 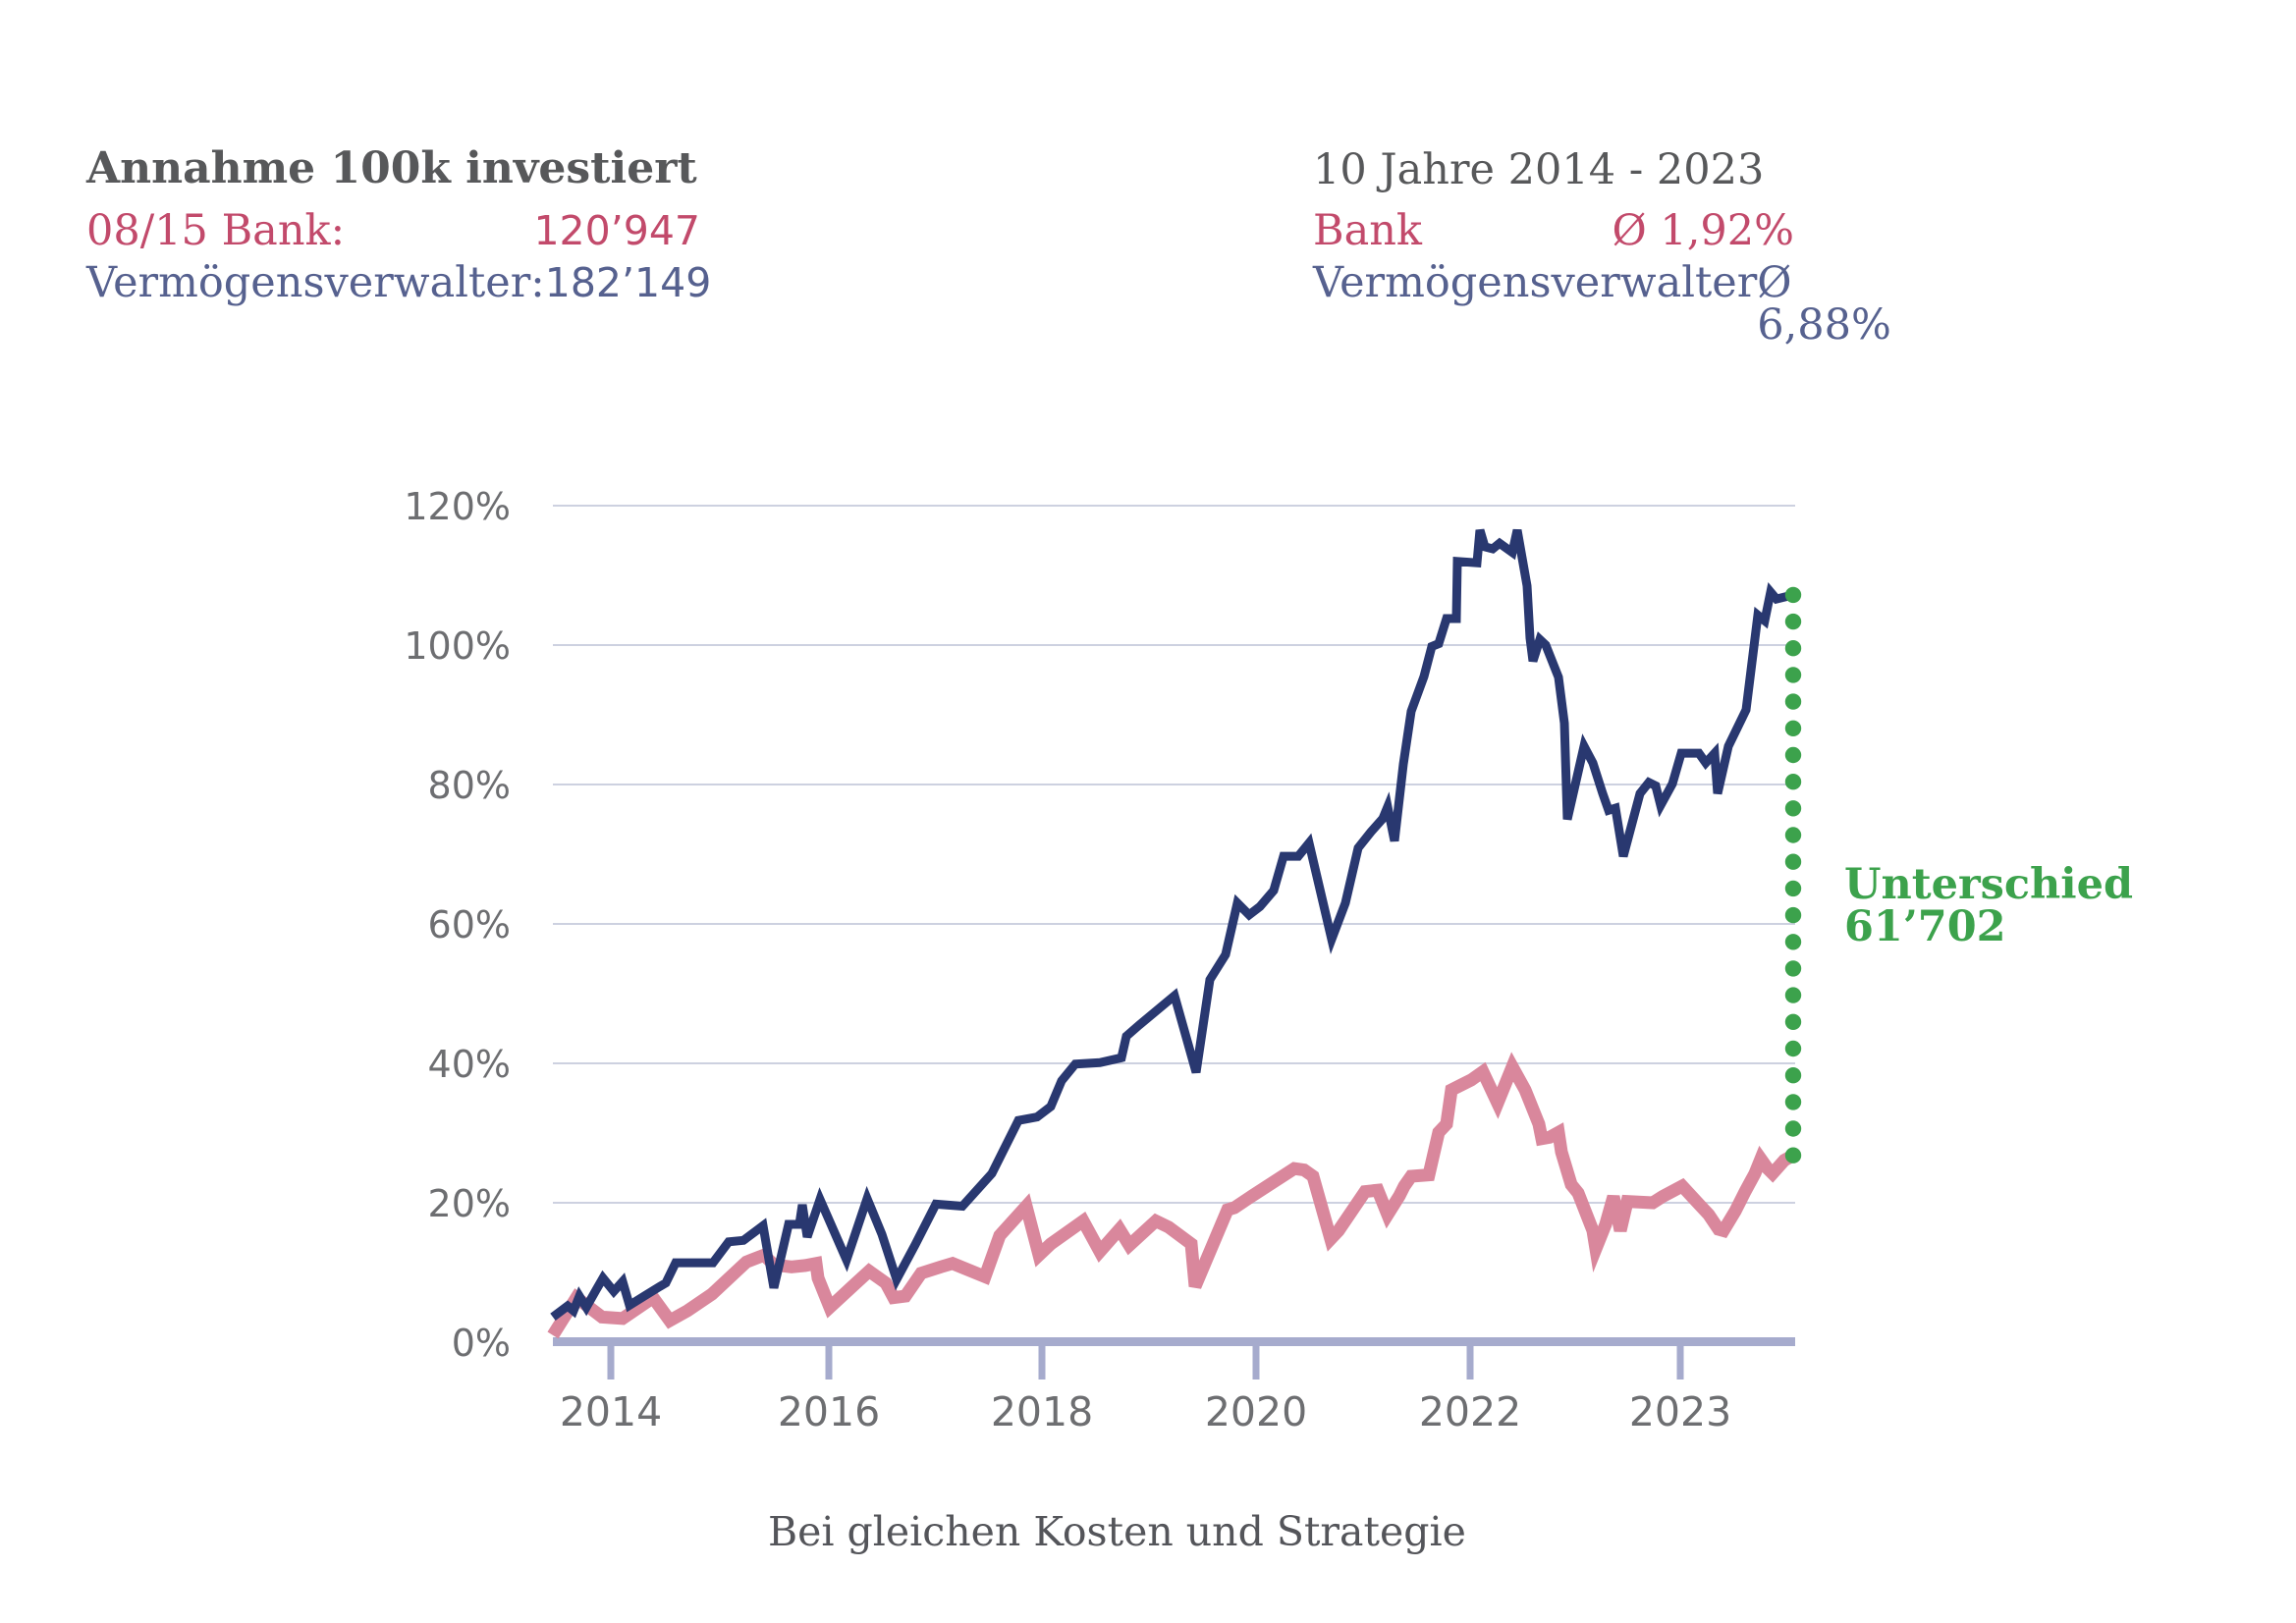 What do you see at coordinates (1989, 905) in the screenshot?
I see `difference-annotation: Unterschied 61’702` at bounding box center [1989, 905].